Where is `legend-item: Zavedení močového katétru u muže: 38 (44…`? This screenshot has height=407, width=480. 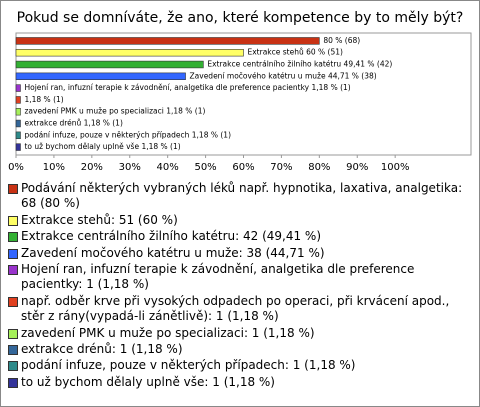
legend-item: Zavedení močového katétru u muže: 38 (44… is located at coordinates (240, 253).